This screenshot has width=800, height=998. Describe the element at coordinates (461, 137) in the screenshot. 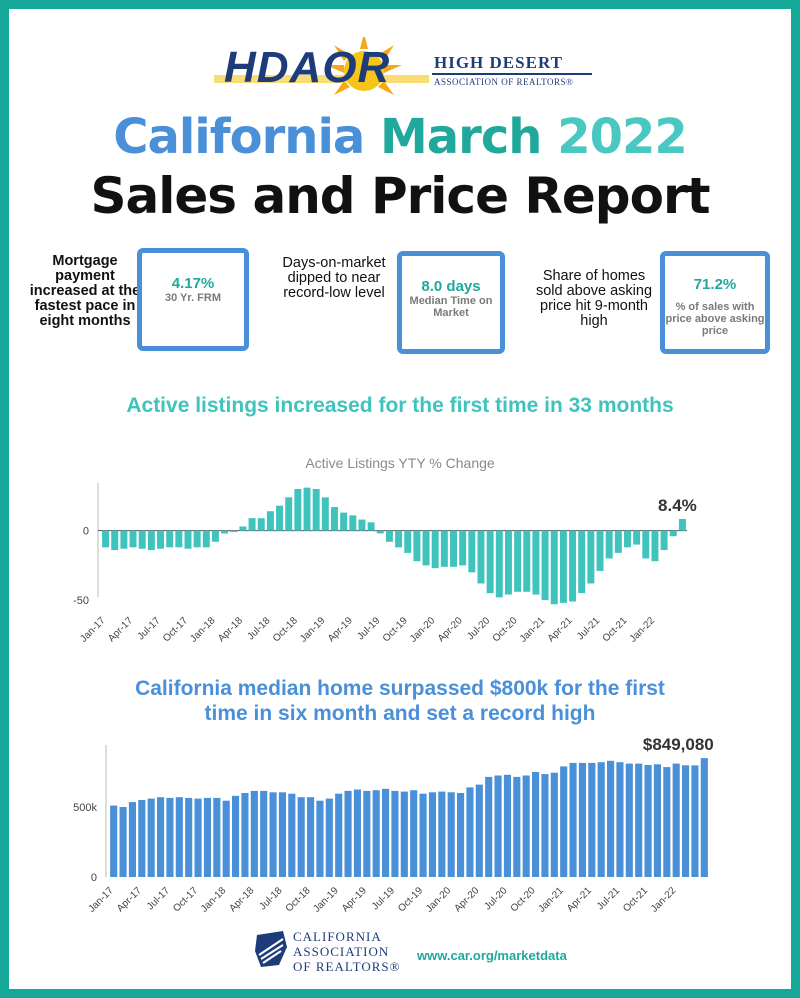

I see `title-month: March` at that location.